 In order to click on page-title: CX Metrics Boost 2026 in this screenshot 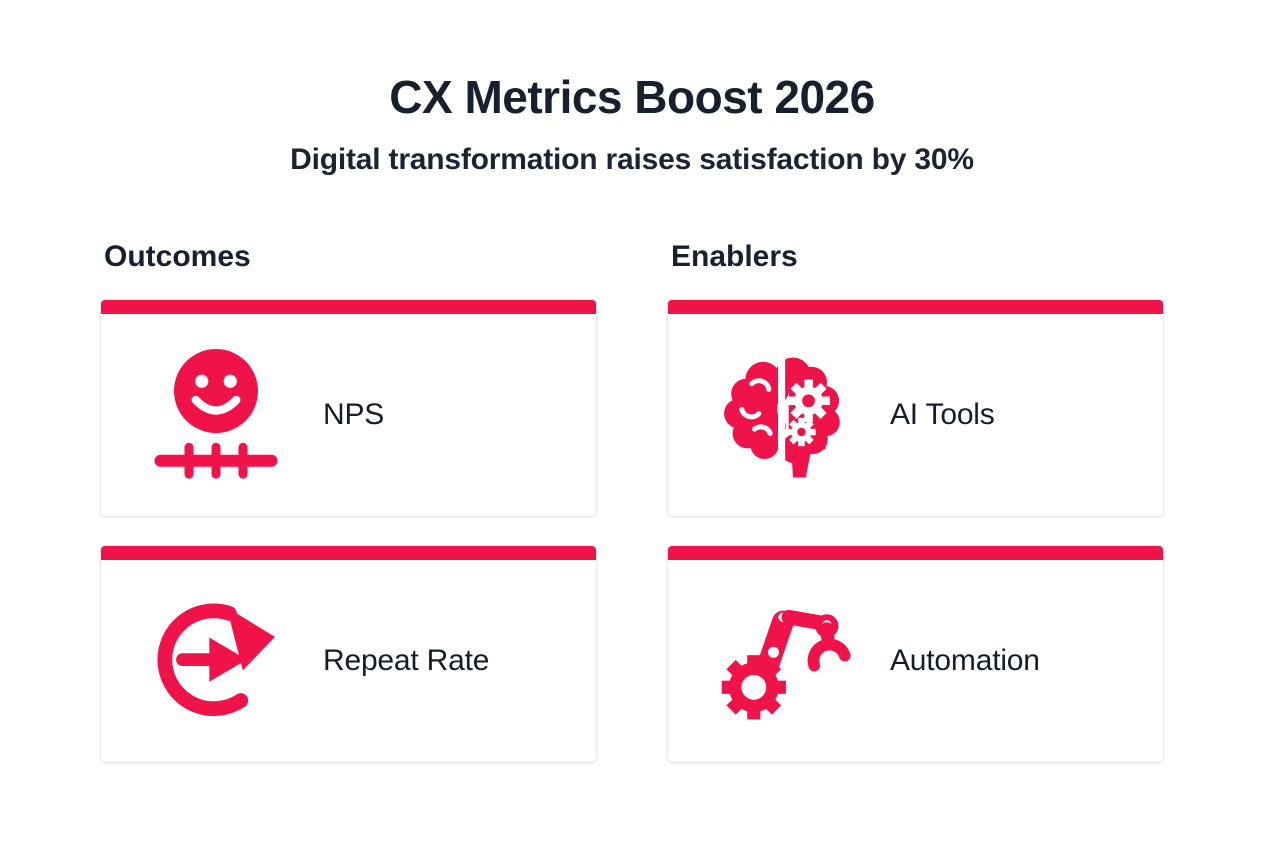, I will do `click(632, 97)`.